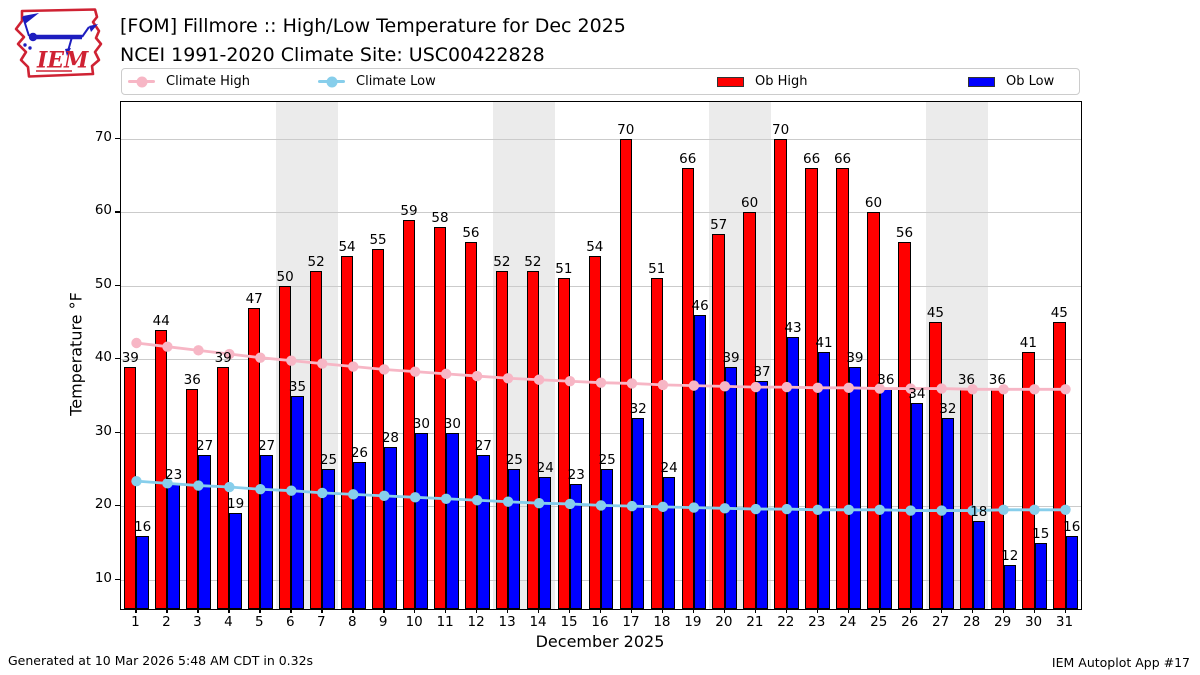 The height and width of the screenshot is (675, 1200). I want to click on legend-label: Climate Low, so click(396, 81).